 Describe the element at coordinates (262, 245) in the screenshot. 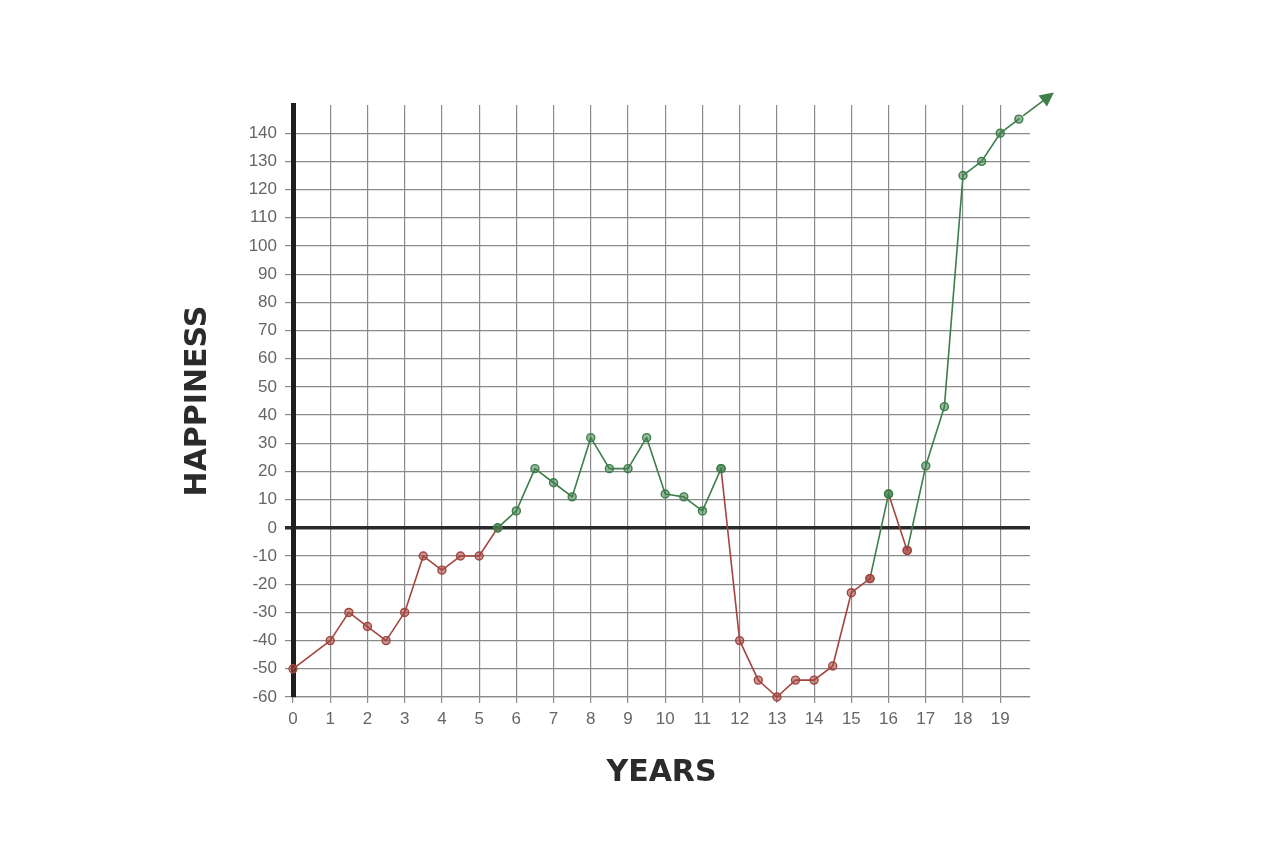

I see `y-tick-label: 100` at that location.